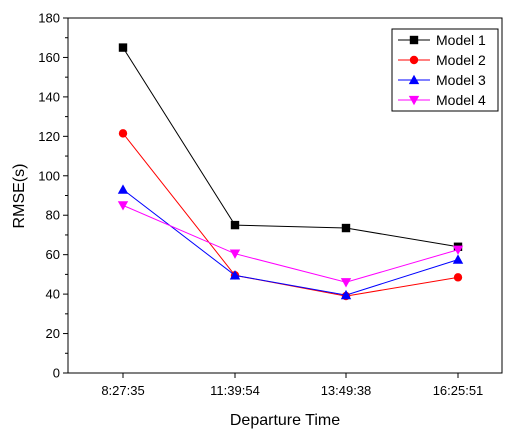  Describe the element at coordinates (49, 175) in the screenshot. I see `y-tick-label: 100` at that location.